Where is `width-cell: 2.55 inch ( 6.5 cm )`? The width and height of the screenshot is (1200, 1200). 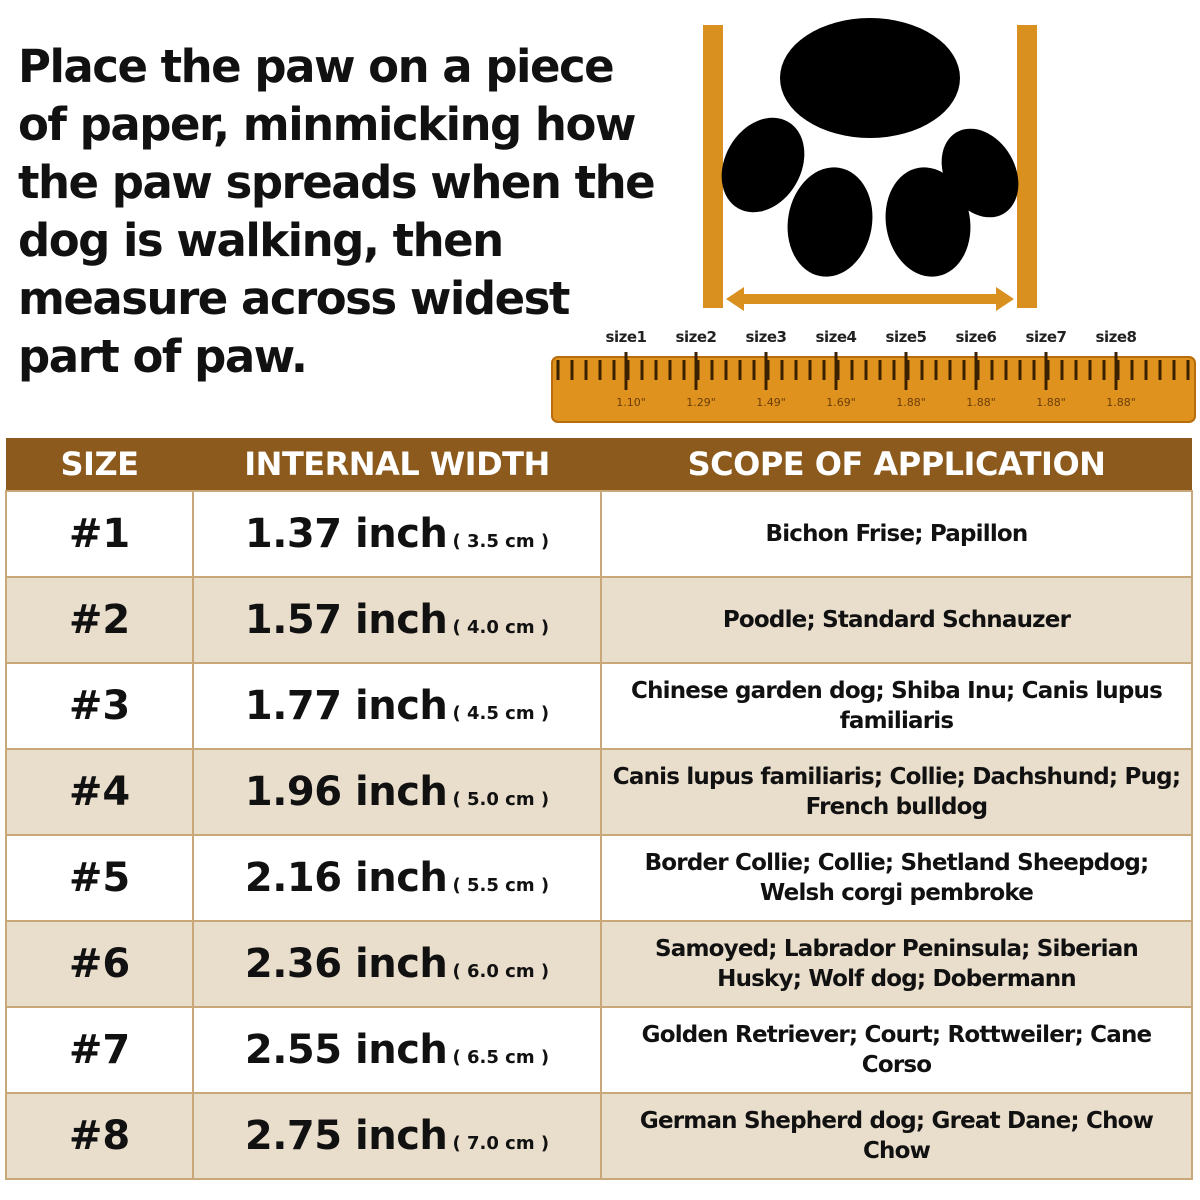 width-cell: 2.55 inch ( 6.5 cm ) is located at coordinates (397, 1050).